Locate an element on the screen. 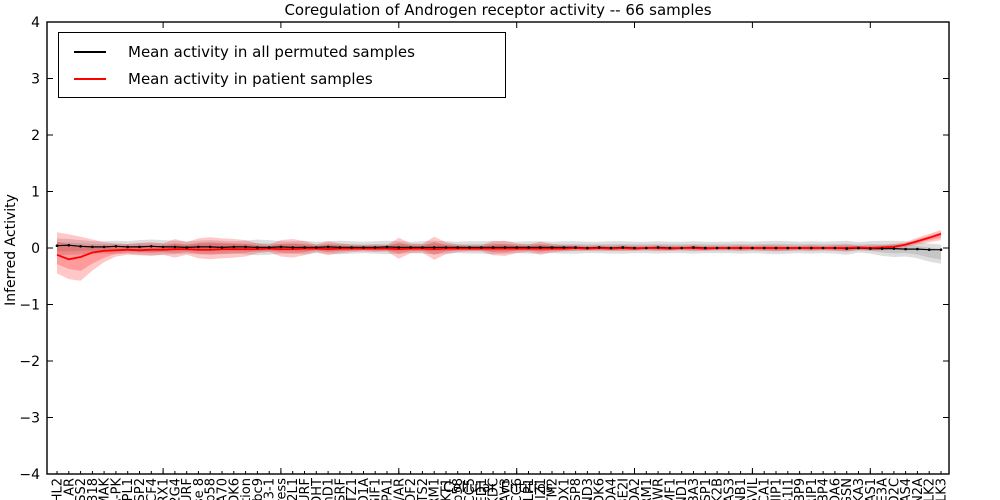 The width and height of the screenshot is (1000, 500). legend-label-patient: Mean activity in patient samples is located at coordinates (250, 78).